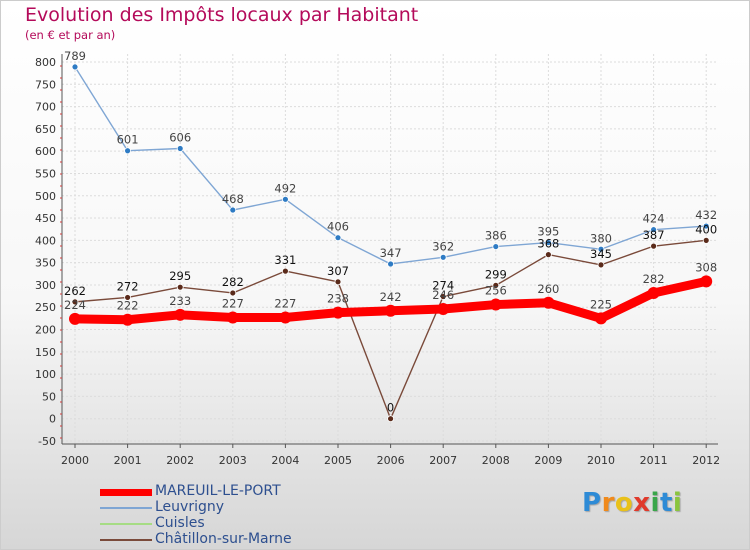 The image size is (750, 550). I want to click on legend-item-chatillon: Châtillon-sur-Marne, so click(230, 539).